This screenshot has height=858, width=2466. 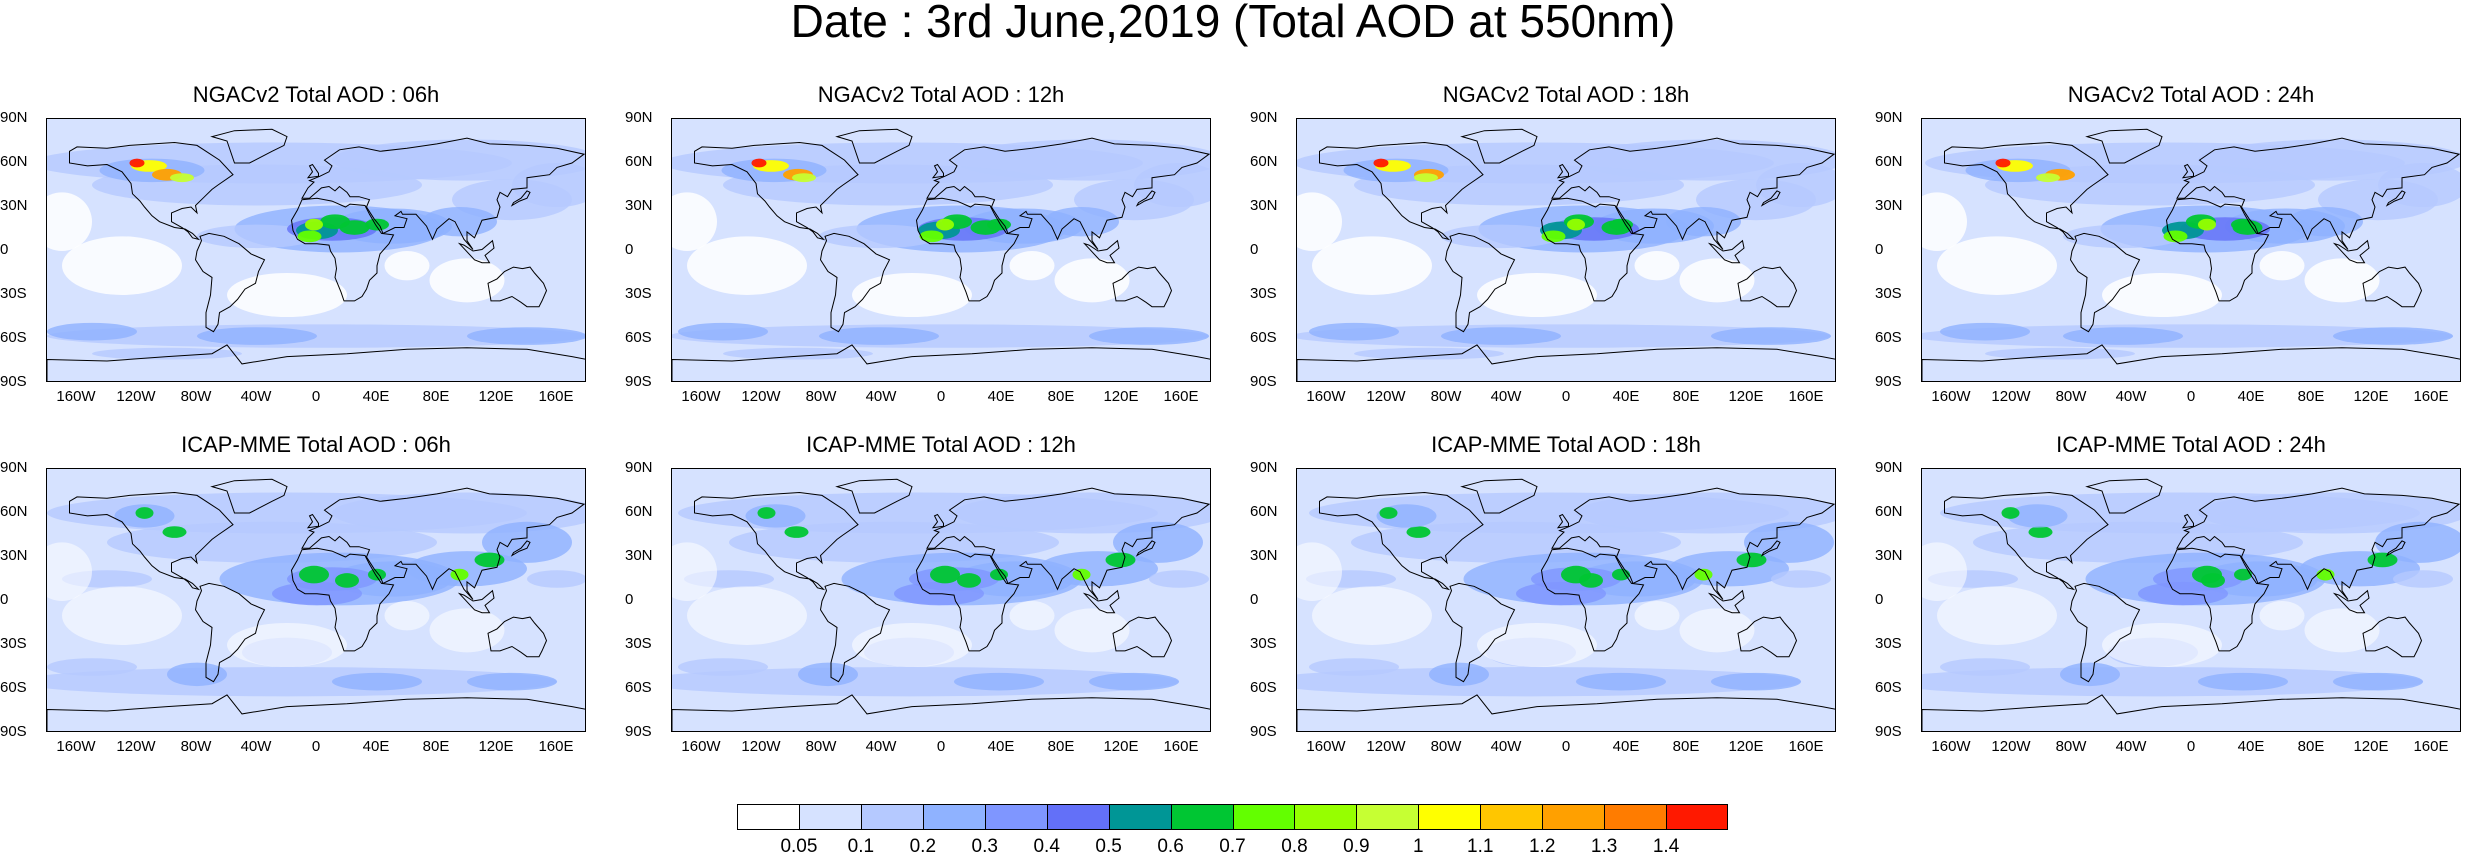 I want to click on panel-title: NGACv2 Total AOD : 12h, so click(x=941, y=94).